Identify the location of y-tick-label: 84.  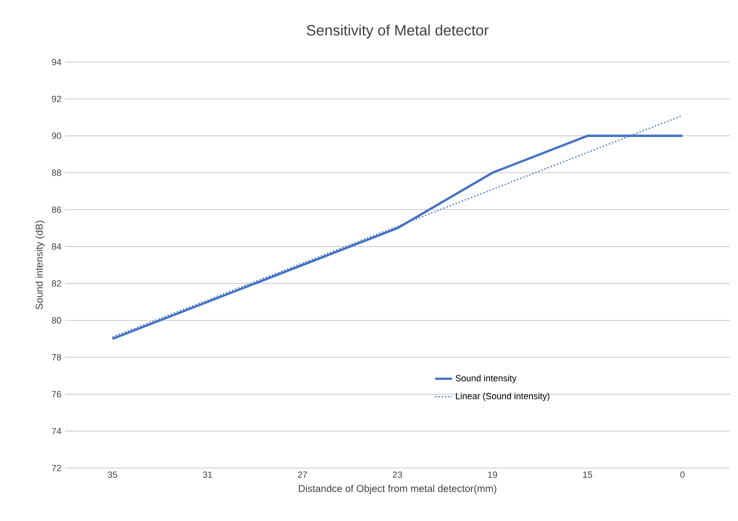
(57, 246).